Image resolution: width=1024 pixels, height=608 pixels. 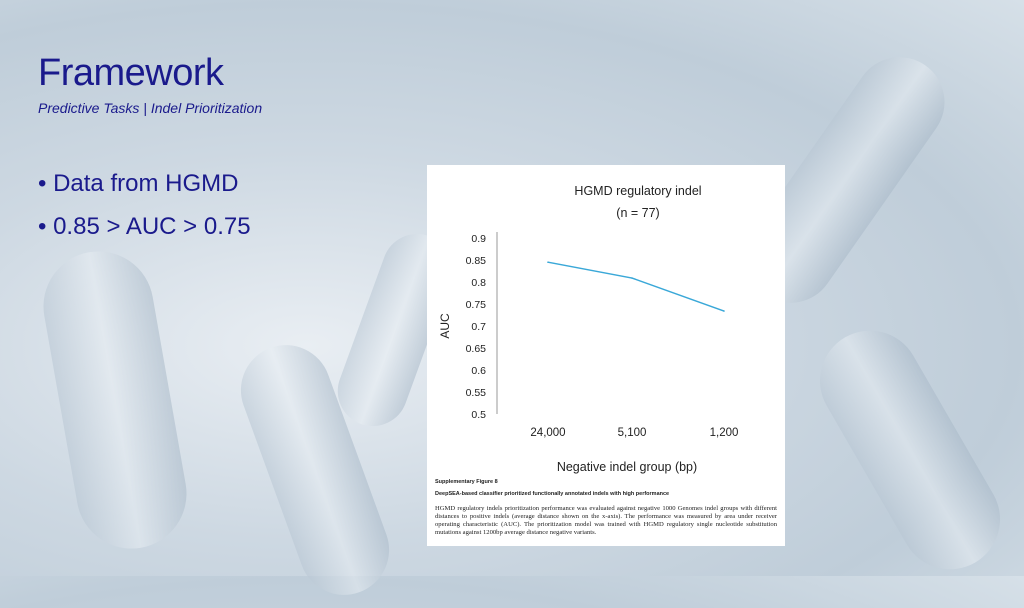 I want to click on y-tick-label: 0.6, so click(x=478, y=371).